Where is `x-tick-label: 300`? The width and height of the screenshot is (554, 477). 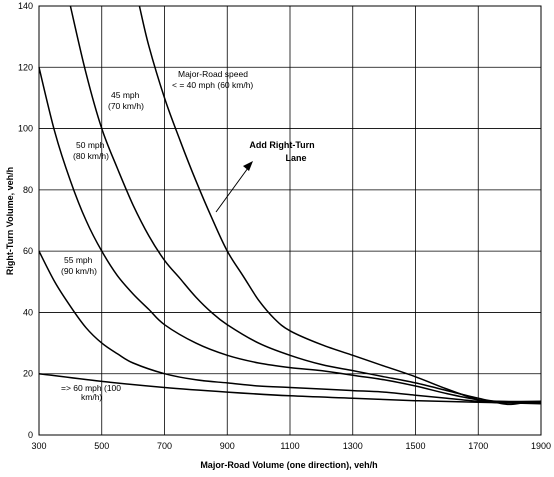
x-tick-label: 300 is located at coordinates (38, 446).